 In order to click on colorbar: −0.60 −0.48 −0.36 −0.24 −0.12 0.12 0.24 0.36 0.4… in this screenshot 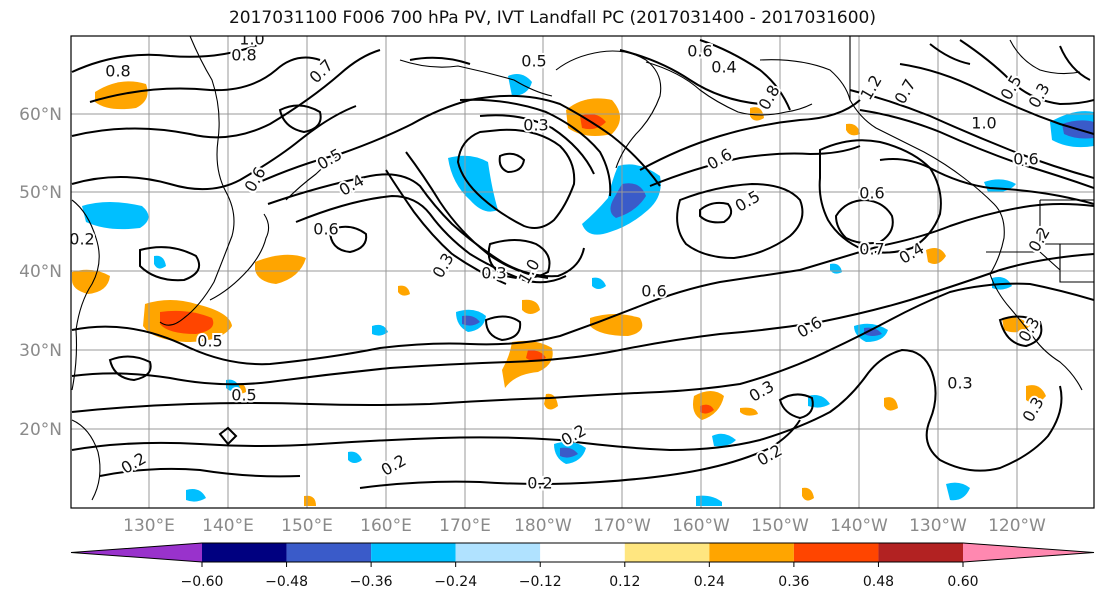, I will do `click(582, 566)`.